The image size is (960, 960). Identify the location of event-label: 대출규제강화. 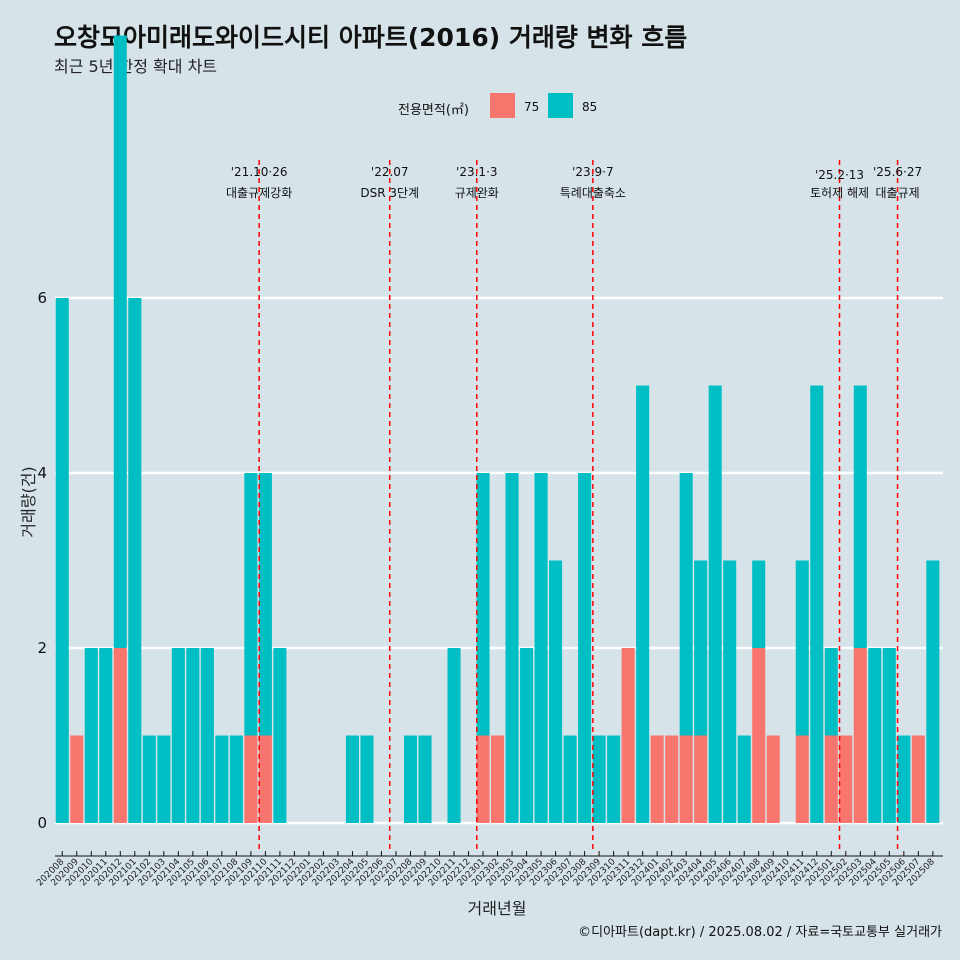
(259, 193).